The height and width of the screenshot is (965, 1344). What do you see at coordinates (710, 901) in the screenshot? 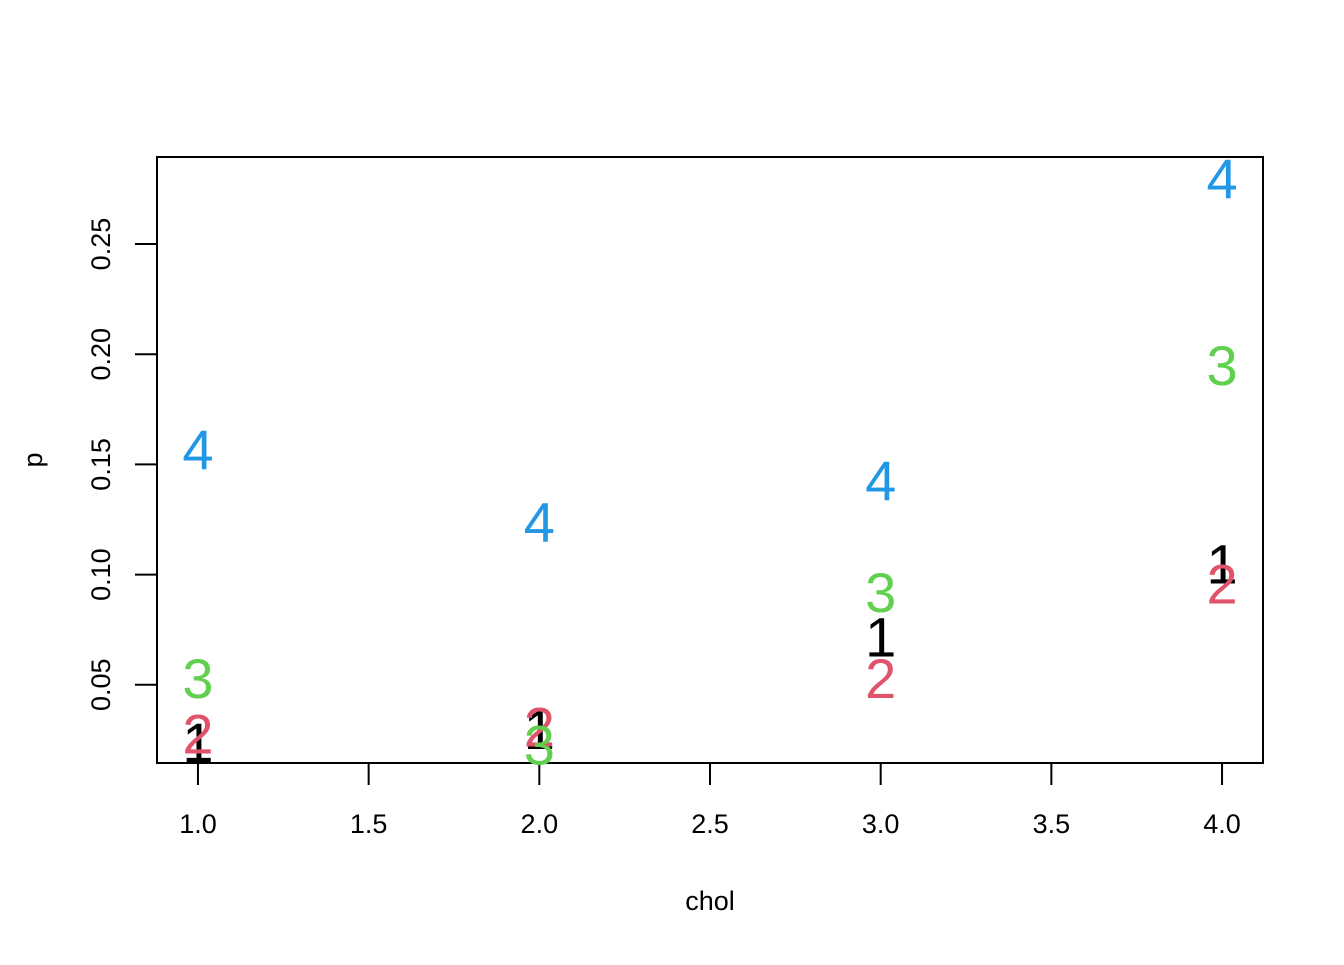
I see `x-axis-title: chol` at bounding box center [710, 901].